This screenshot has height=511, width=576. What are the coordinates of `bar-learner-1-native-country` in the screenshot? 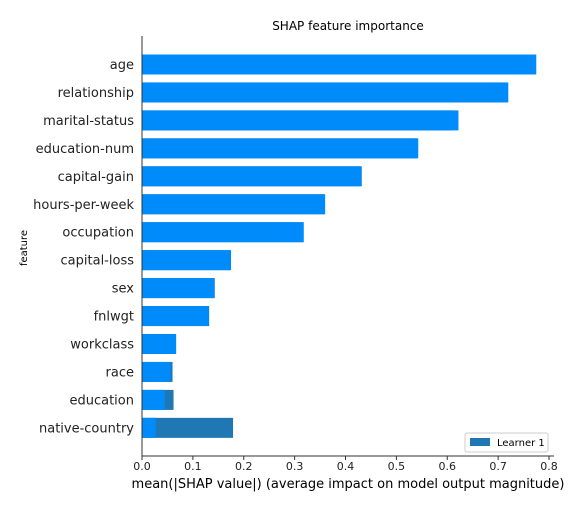 It's located at (188, 427).